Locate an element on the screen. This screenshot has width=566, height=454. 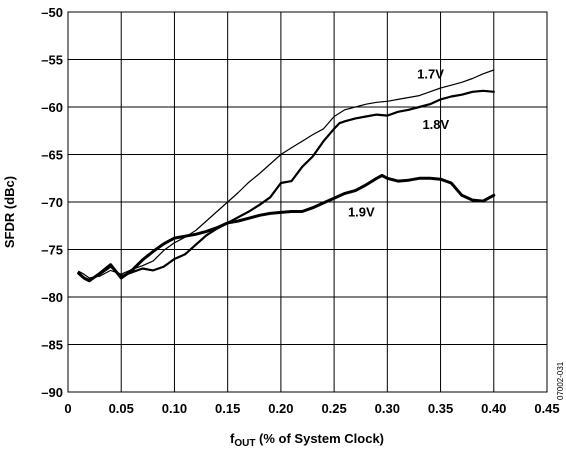
x-tick-label: 0.40 is located at coordinates (493, 408).